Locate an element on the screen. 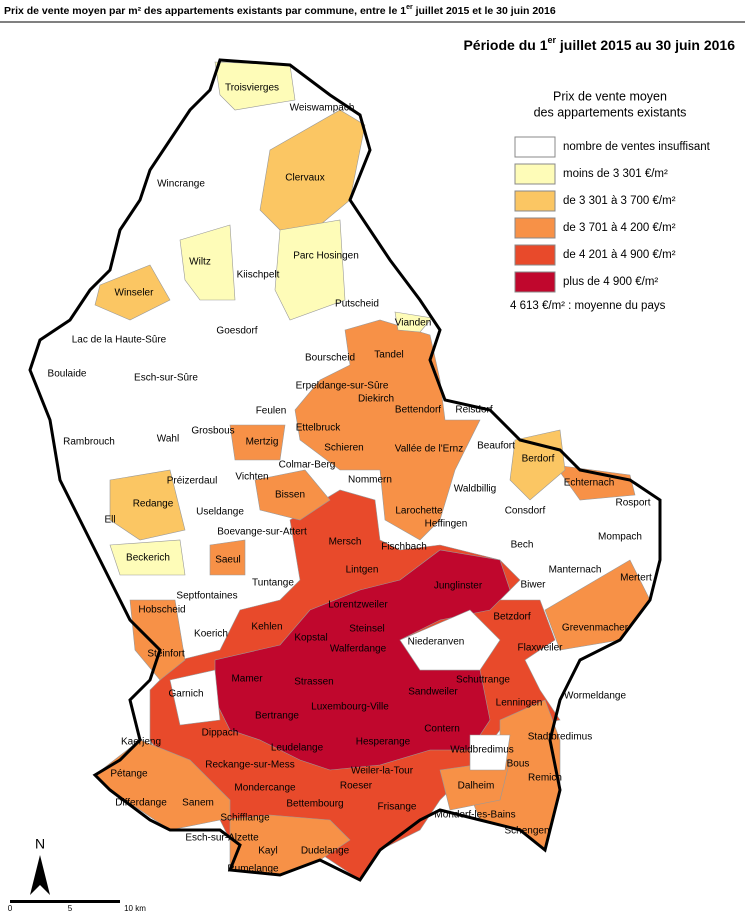 This screenshot has width=745, height=913. commune-label: Junglinster is located at coordinates (458, 586).